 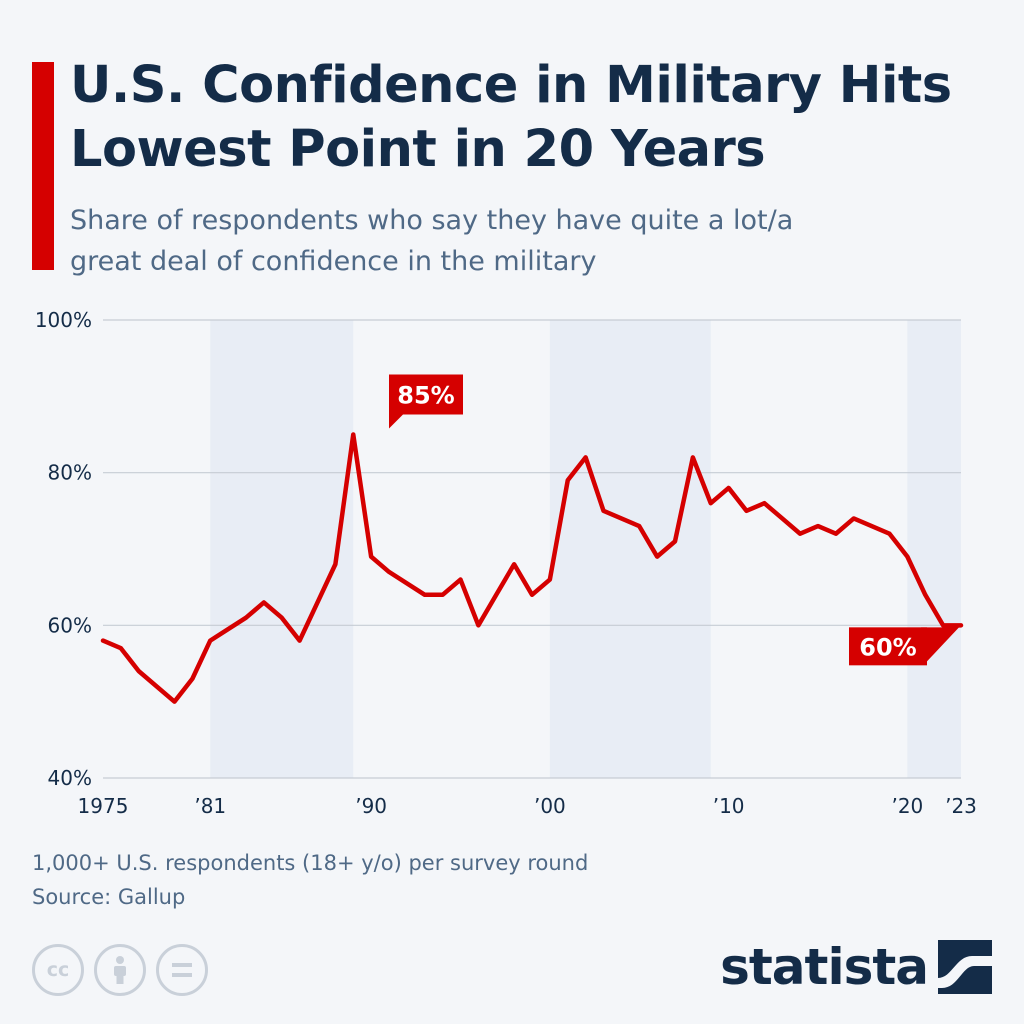 I want to click on annotation-peak: 85%, so click(x=426, y=401).